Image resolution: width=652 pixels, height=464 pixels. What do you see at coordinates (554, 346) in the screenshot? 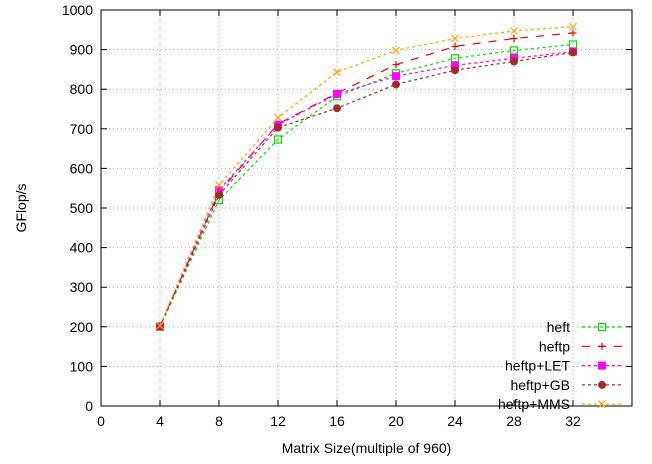
I see `legend-label: heftp` at bounding box center [554, 346].